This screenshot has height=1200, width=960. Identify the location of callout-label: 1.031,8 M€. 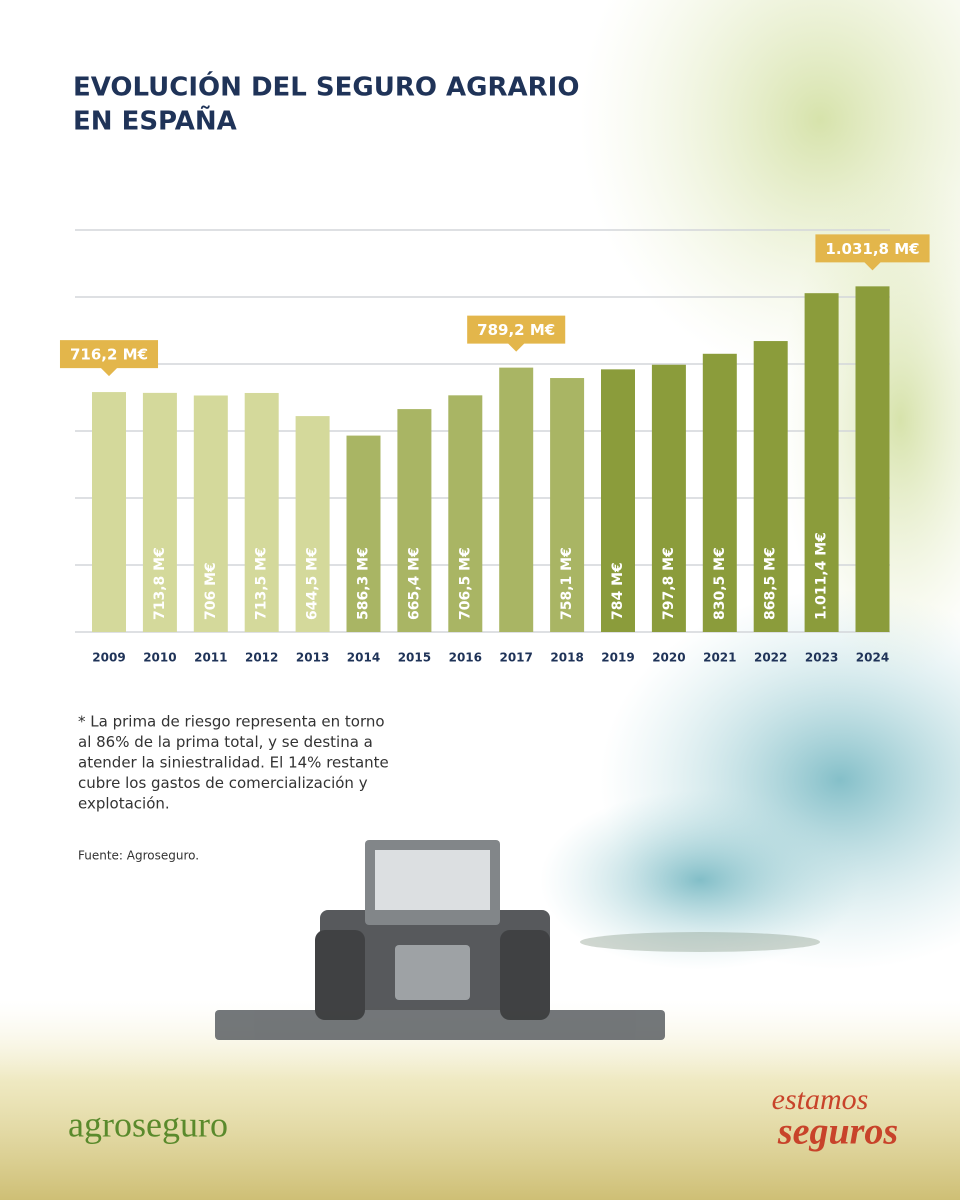
(872, 249).